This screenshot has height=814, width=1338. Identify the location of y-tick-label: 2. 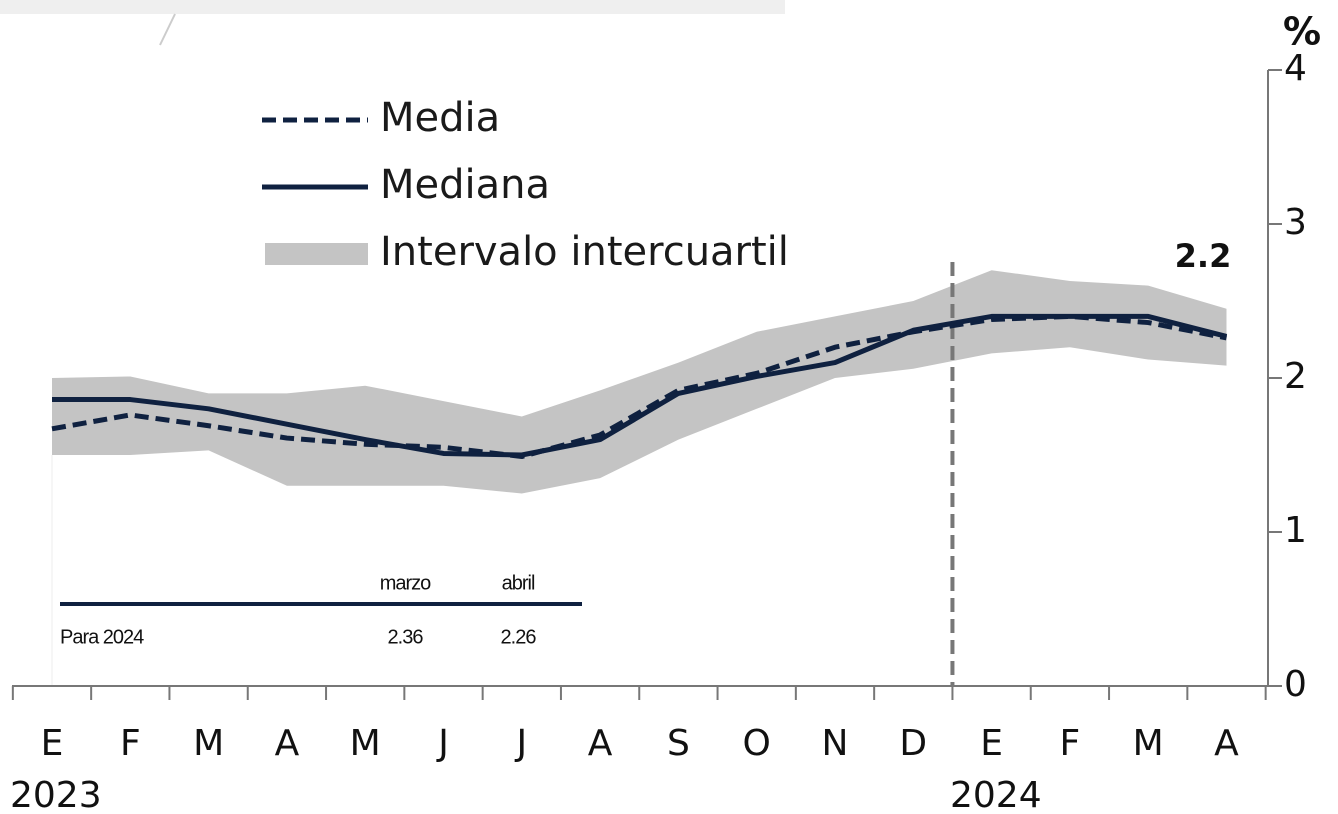
(1295, 376).